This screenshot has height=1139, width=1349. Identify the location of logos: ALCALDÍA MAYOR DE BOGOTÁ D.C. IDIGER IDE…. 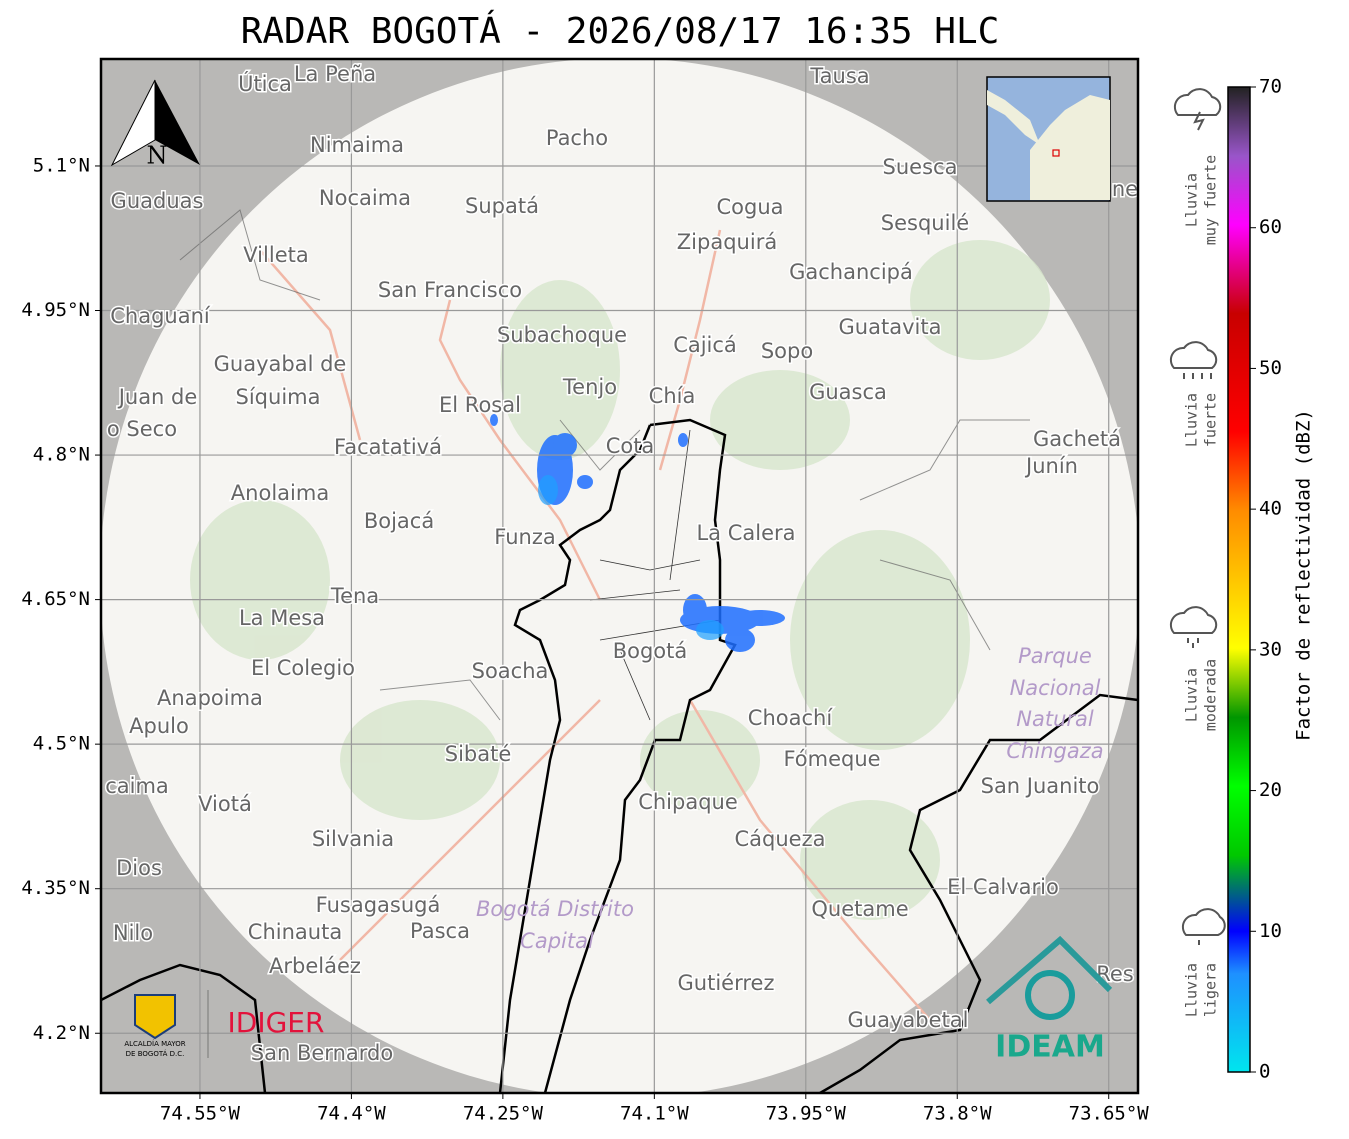
(618, 1000).